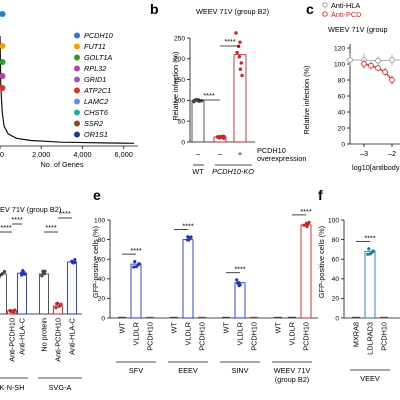 Image resolution: width=400 pixels, height=400 pixels. What do you see at coordinates (102, 269) in the screenshot?
I see `panel-e-y-ticks: 0 20 40 60 80 100` at bounding box center [102, 269].